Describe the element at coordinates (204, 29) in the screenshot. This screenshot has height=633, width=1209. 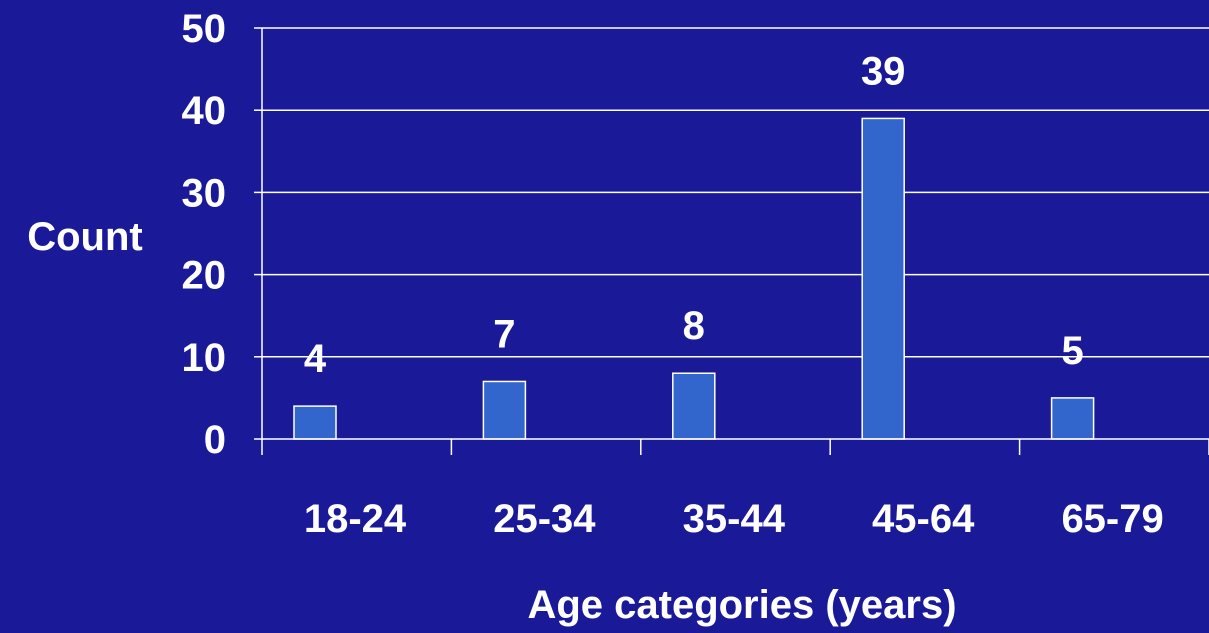
I see `y-tick-label: 50` at that location.